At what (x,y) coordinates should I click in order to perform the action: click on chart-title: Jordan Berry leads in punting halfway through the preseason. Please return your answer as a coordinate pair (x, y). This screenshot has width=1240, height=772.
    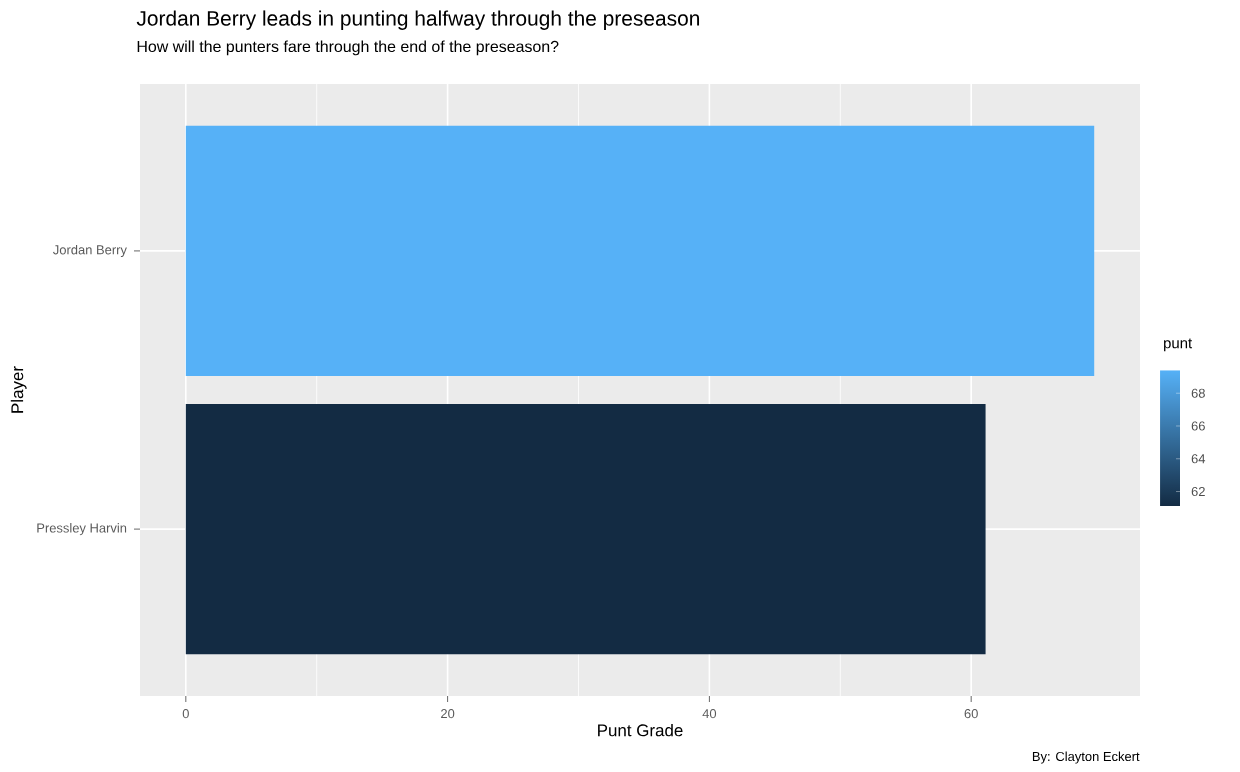
    Looking at the image, I should click on (418, 20).